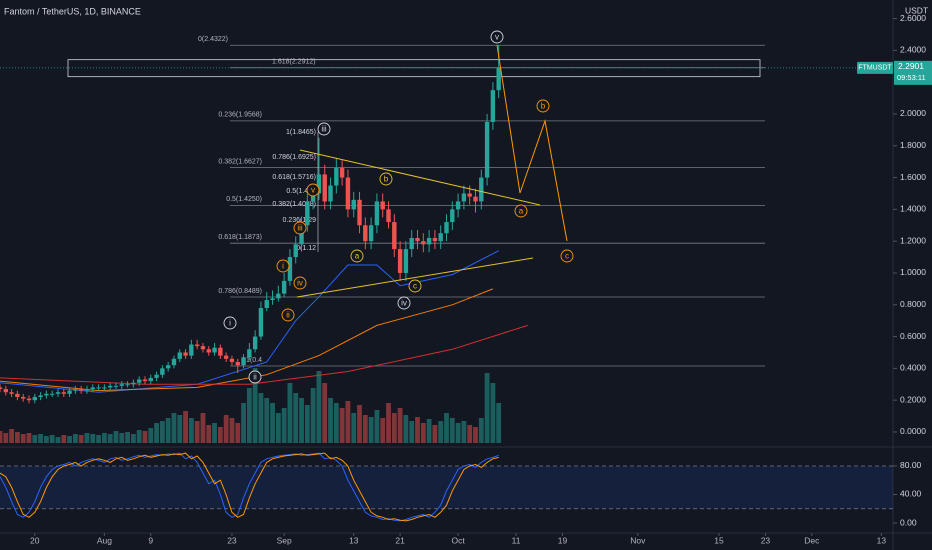 The image size is (932, 550). I want to click on y-tick-label: 0.4000, so click(913, 368).